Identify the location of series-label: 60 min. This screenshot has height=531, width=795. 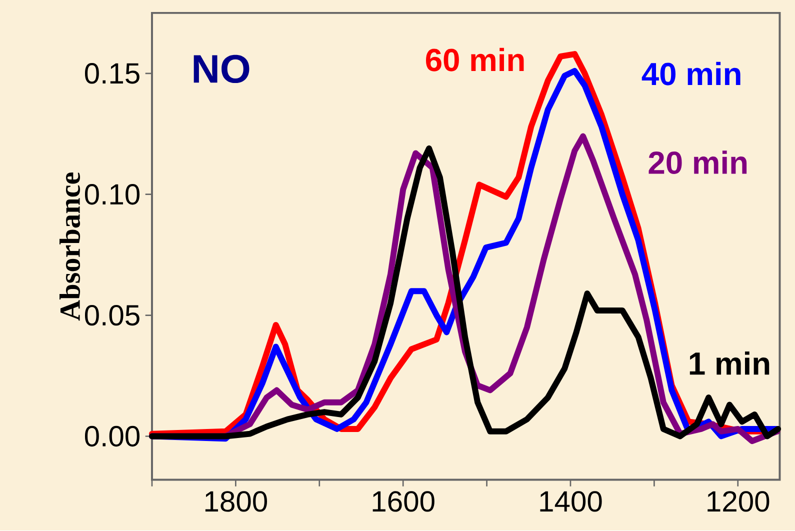
(475, 60).